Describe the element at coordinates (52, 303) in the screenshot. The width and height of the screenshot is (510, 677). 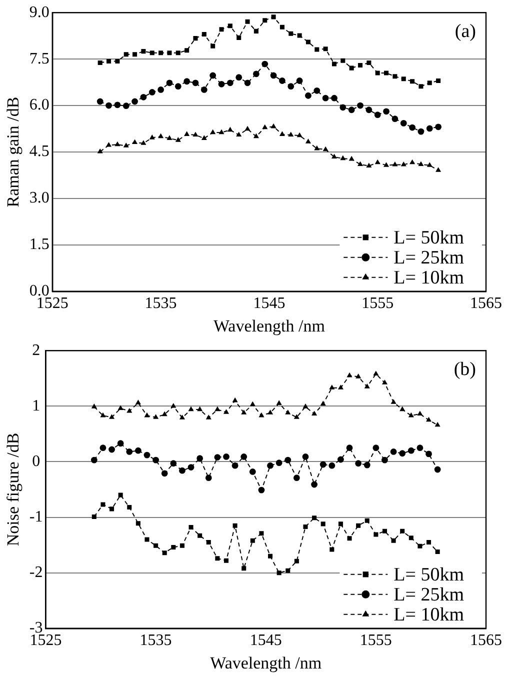
I see `x-tick-label: 1525` at that location.